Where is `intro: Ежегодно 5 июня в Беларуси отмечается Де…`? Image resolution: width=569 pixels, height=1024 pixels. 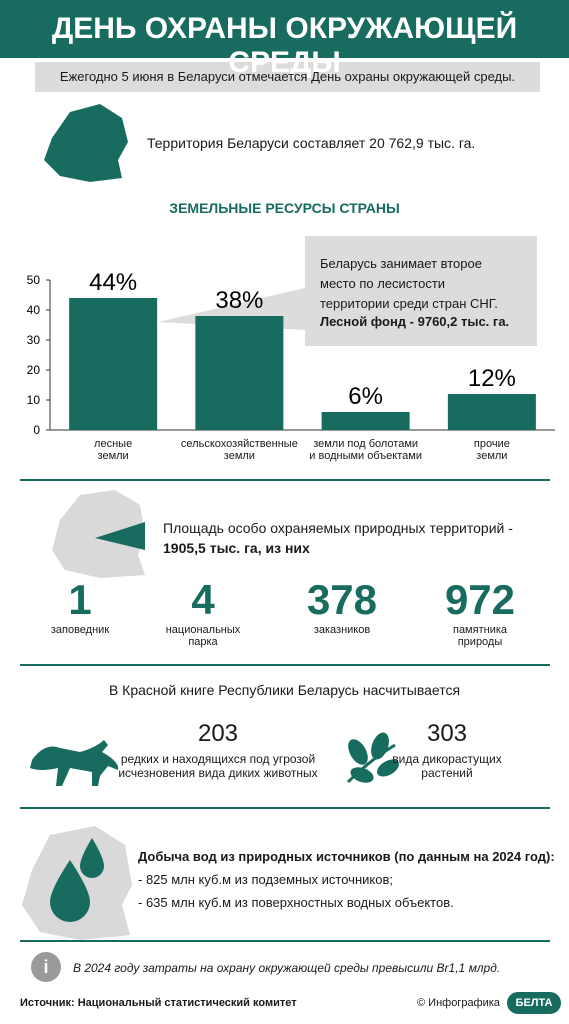 intro: Ежегодно 5 июня в Беларуси отмечается Де… is located at coordinates (287, 76).